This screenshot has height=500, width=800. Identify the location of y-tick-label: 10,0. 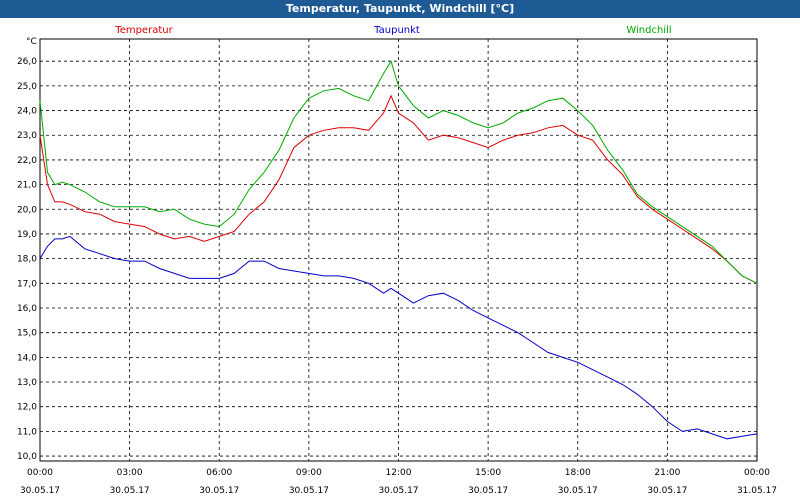
(27, 457).